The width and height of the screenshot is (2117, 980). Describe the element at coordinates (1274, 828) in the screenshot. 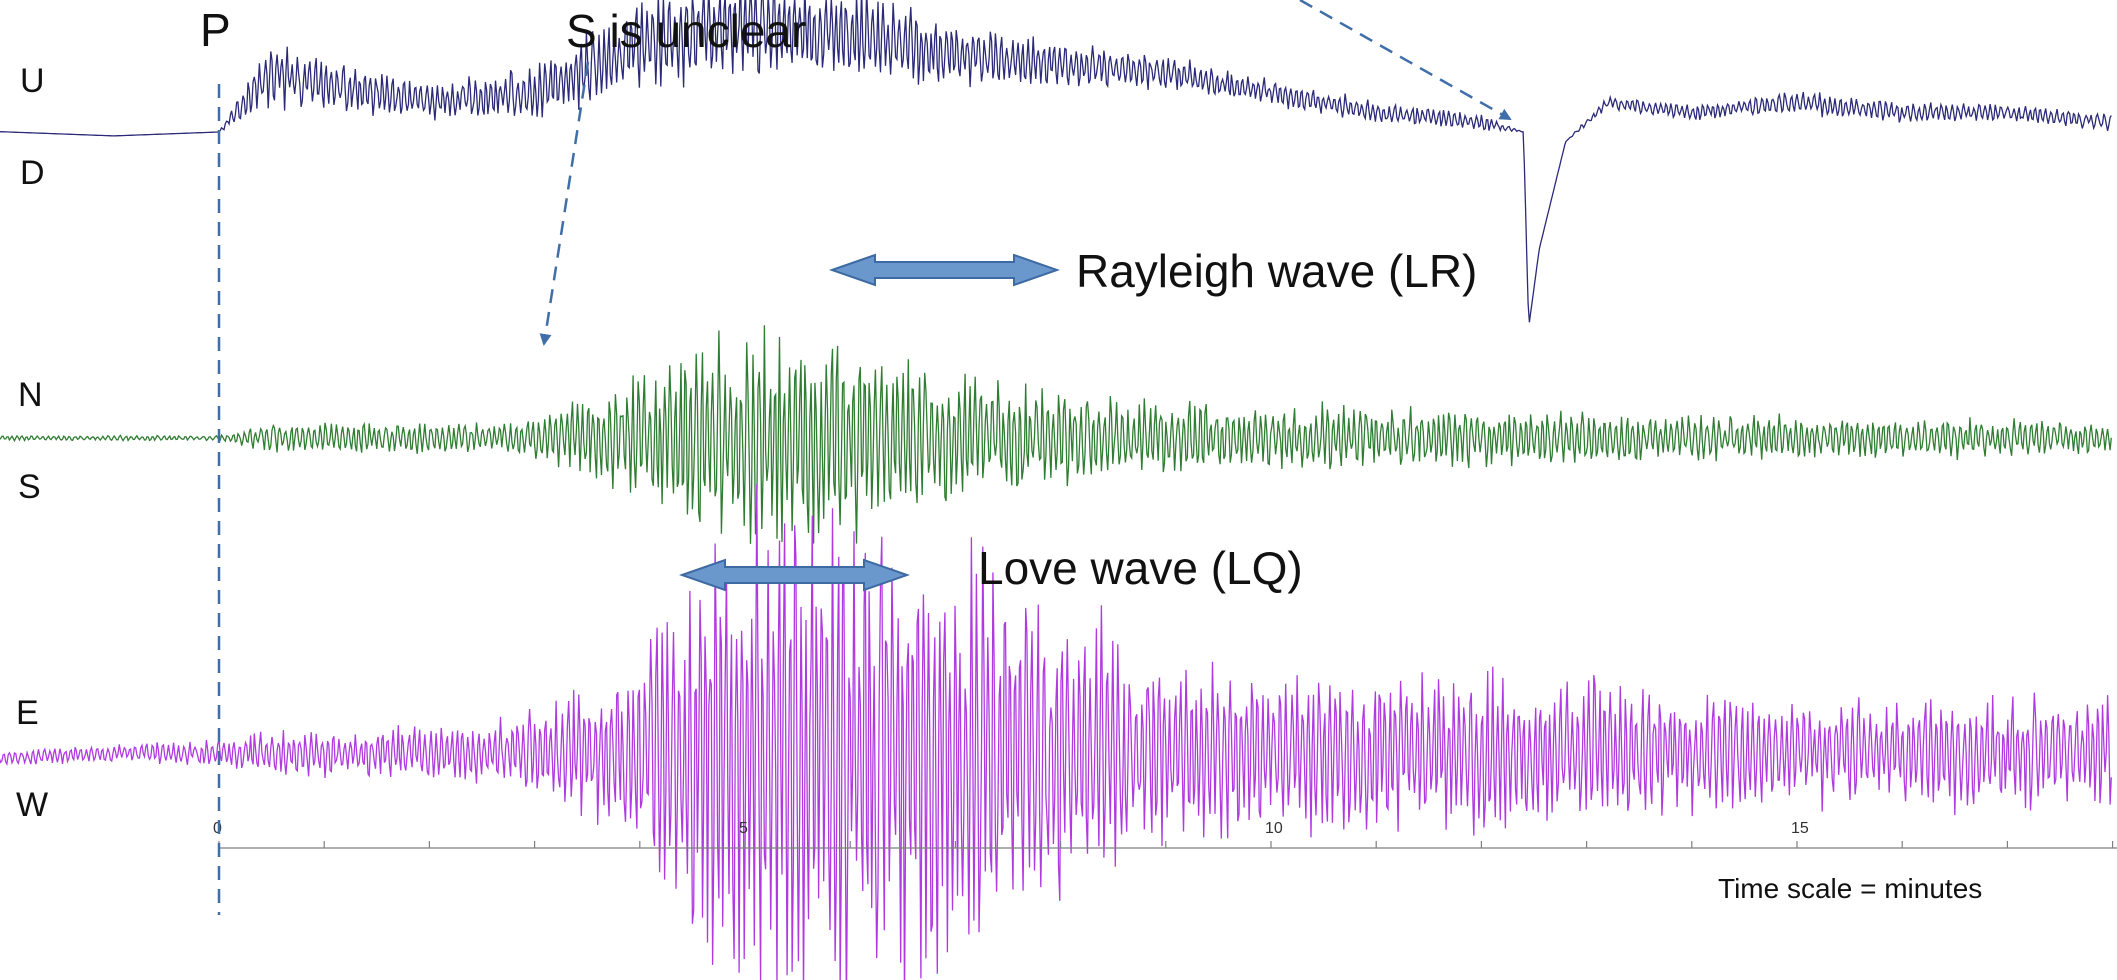

I see `time-axis-tick-label: 10` at that location.